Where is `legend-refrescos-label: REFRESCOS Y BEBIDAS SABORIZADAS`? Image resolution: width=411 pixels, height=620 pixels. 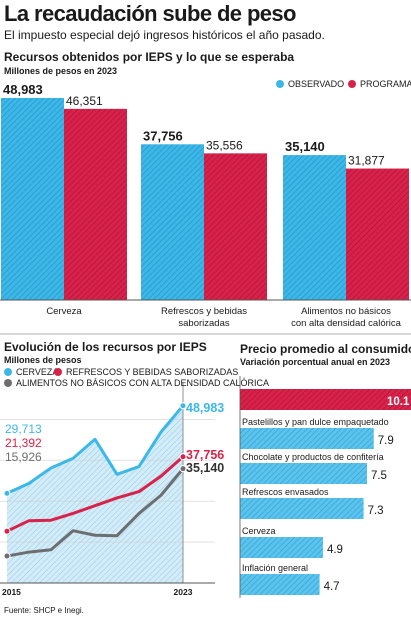
legend-refrescos-label: REFRESCOS Y BEBIDAS SABORIZADAS is located at coordinates (152, 372).